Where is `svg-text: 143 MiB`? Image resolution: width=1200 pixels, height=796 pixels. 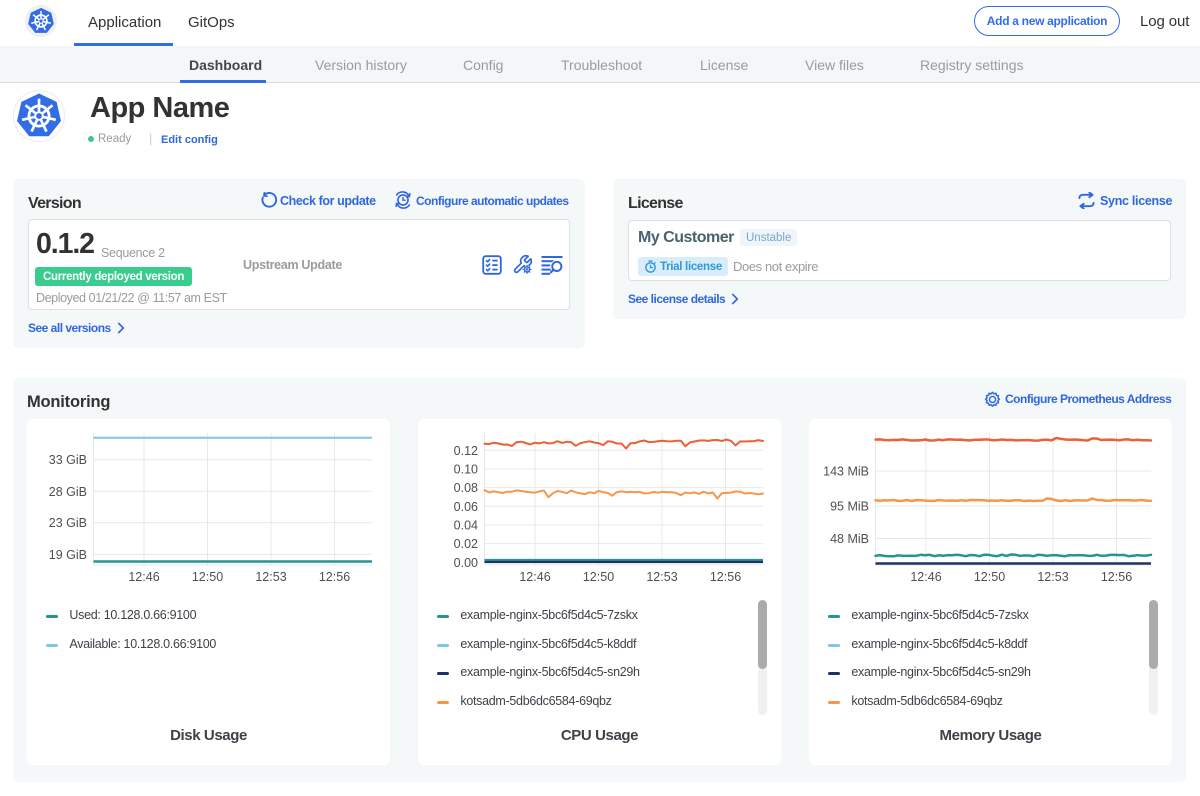 svg-text: 143 MiB is located at coordinates (846, 472).